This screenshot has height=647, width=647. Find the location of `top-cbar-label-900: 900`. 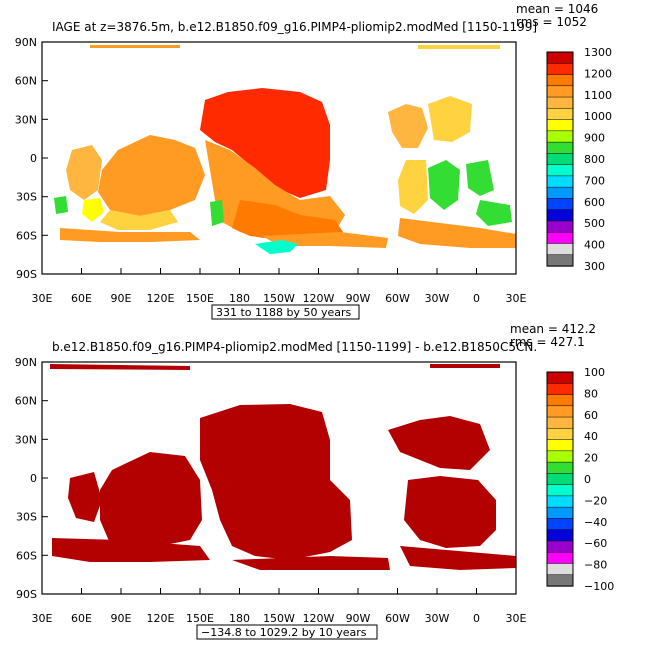

top-cbar-label-900: 900 is located at coordinates (594, 138).